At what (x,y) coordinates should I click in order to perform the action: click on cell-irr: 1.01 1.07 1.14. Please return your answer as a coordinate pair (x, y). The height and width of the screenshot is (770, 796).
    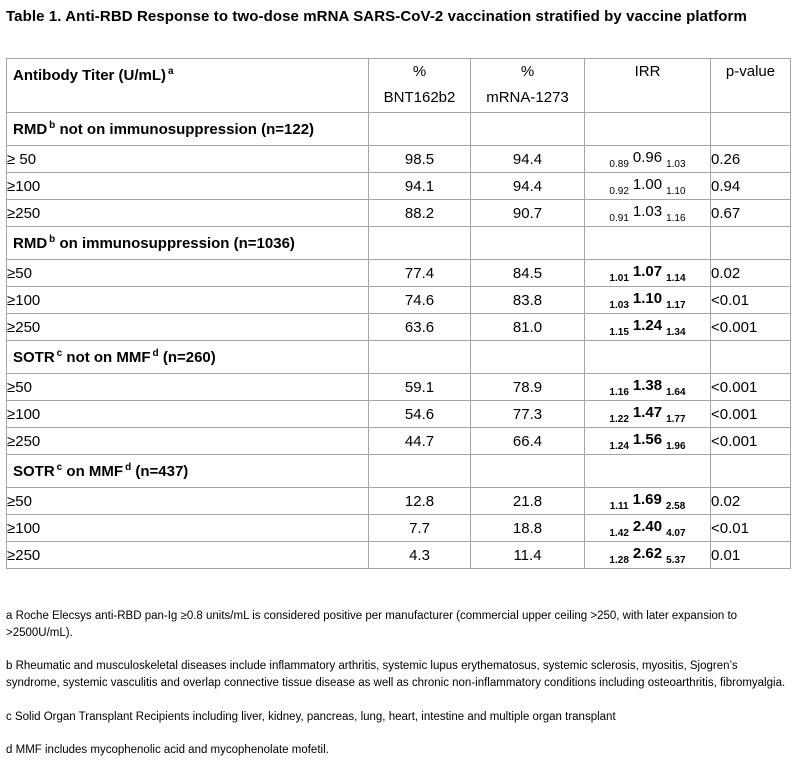
    Looking at the image, I should click on (647, 273).